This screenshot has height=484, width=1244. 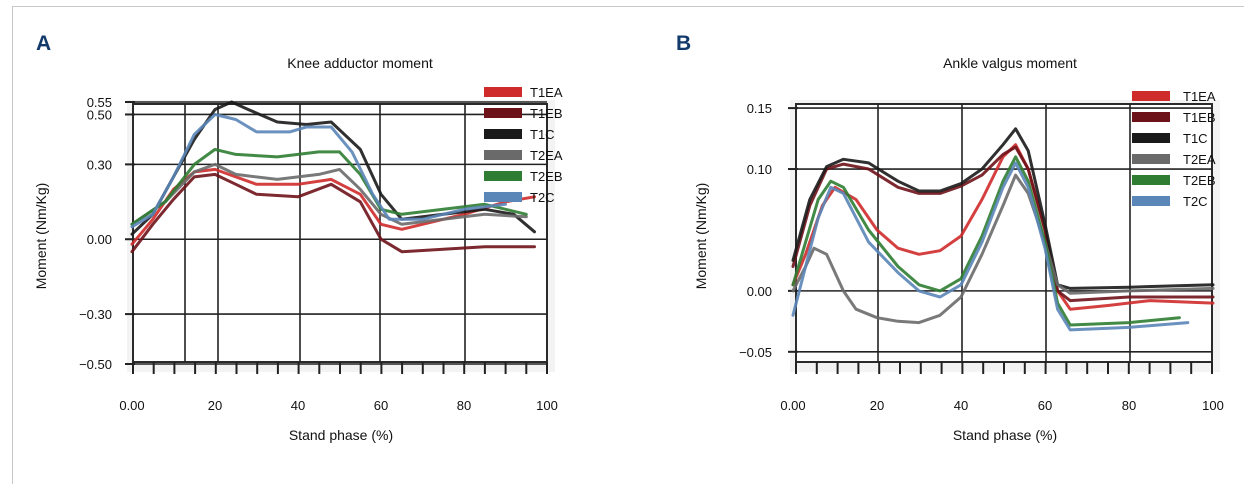 I want to click on y-tick-label: 0.55, so click(x=99, y=102).